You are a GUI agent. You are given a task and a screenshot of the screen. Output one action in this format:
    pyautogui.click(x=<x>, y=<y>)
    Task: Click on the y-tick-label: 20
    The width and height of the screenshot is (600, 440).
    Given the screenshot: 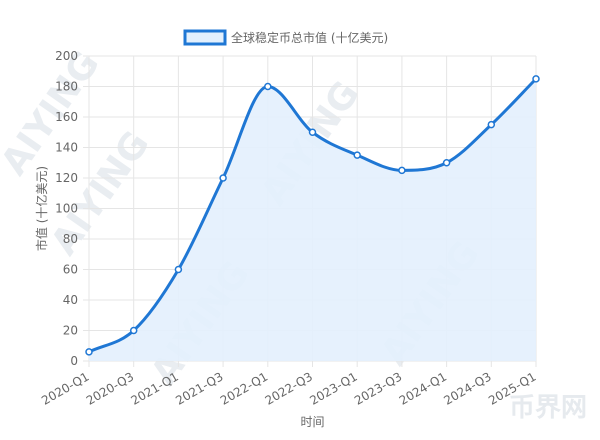 What is the action you would take?
    pyautogui.click(x=70, y=331)
    